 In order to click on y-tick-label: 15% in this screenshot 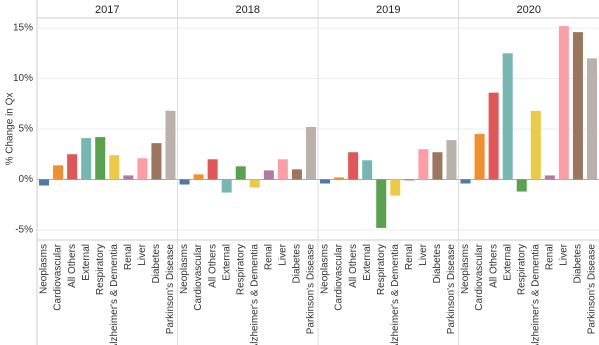, I will do `click(23, 28)`.